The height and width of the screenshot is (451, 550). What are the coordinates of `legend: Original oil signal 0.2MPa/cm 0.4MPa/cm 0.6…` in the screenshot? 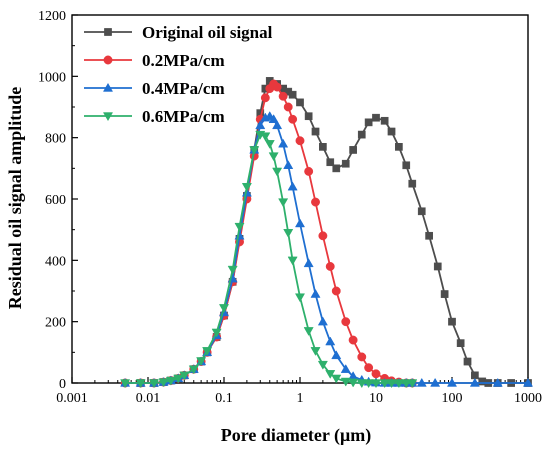 It's located at (178, 74).